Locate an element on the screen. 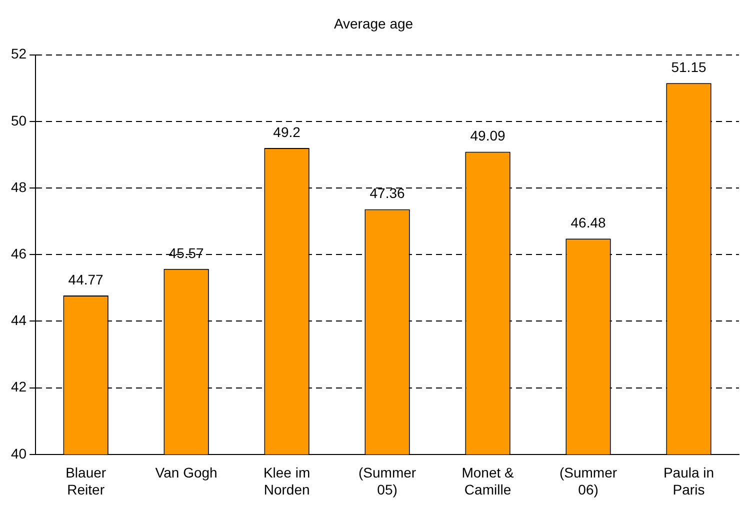 The height and width of the screenshot is (510, 749). x-tick-label: Van Gogh is located at coordinates (186, 472).